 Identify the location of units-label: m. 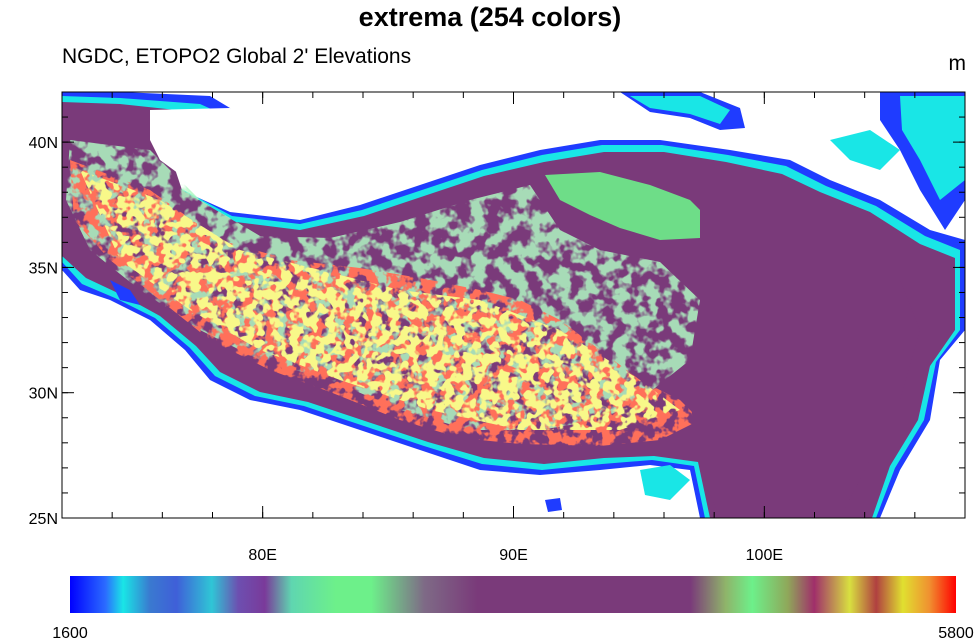
(957, 63).